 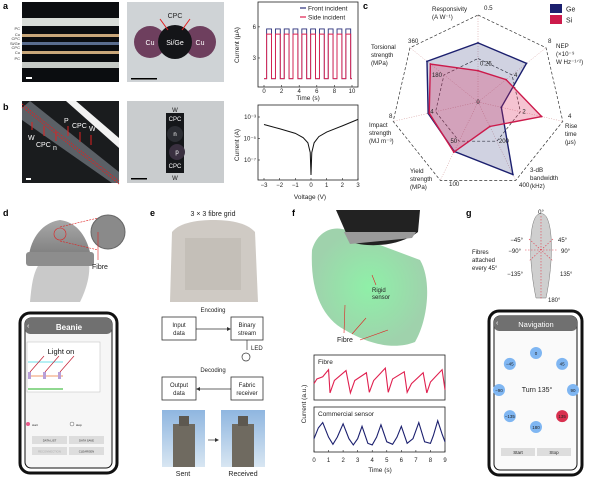 What do you see at coordinates (416, 461) in the screenshot?
I see `x-tick-label: 7` at bounding box center [416, 461].